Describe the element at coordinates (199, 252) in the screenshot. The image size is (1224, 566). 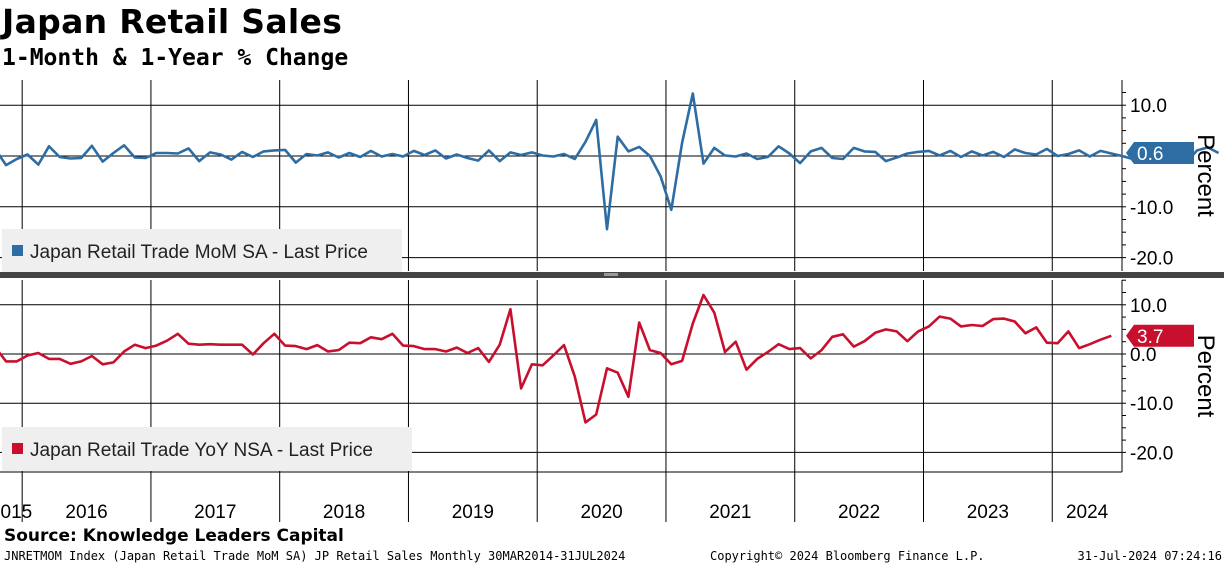
I see `legend-label: Japan Retail Trade MoM SA - Last Price` at that location.